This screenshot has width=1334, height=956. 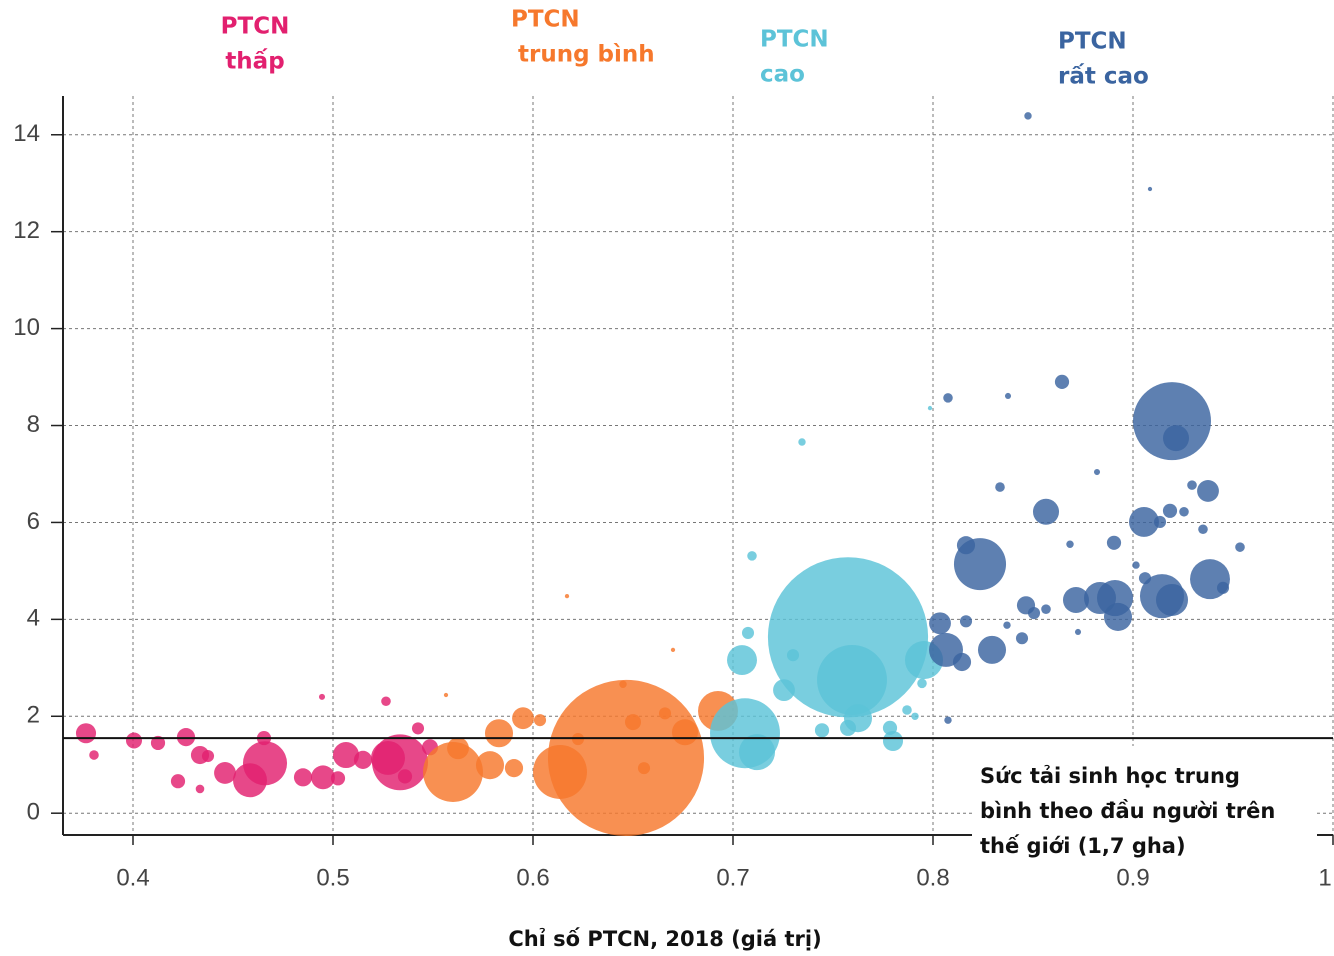 I want to click on reference-label: bình theo đầu người trên, so click(x=1127, y=811).